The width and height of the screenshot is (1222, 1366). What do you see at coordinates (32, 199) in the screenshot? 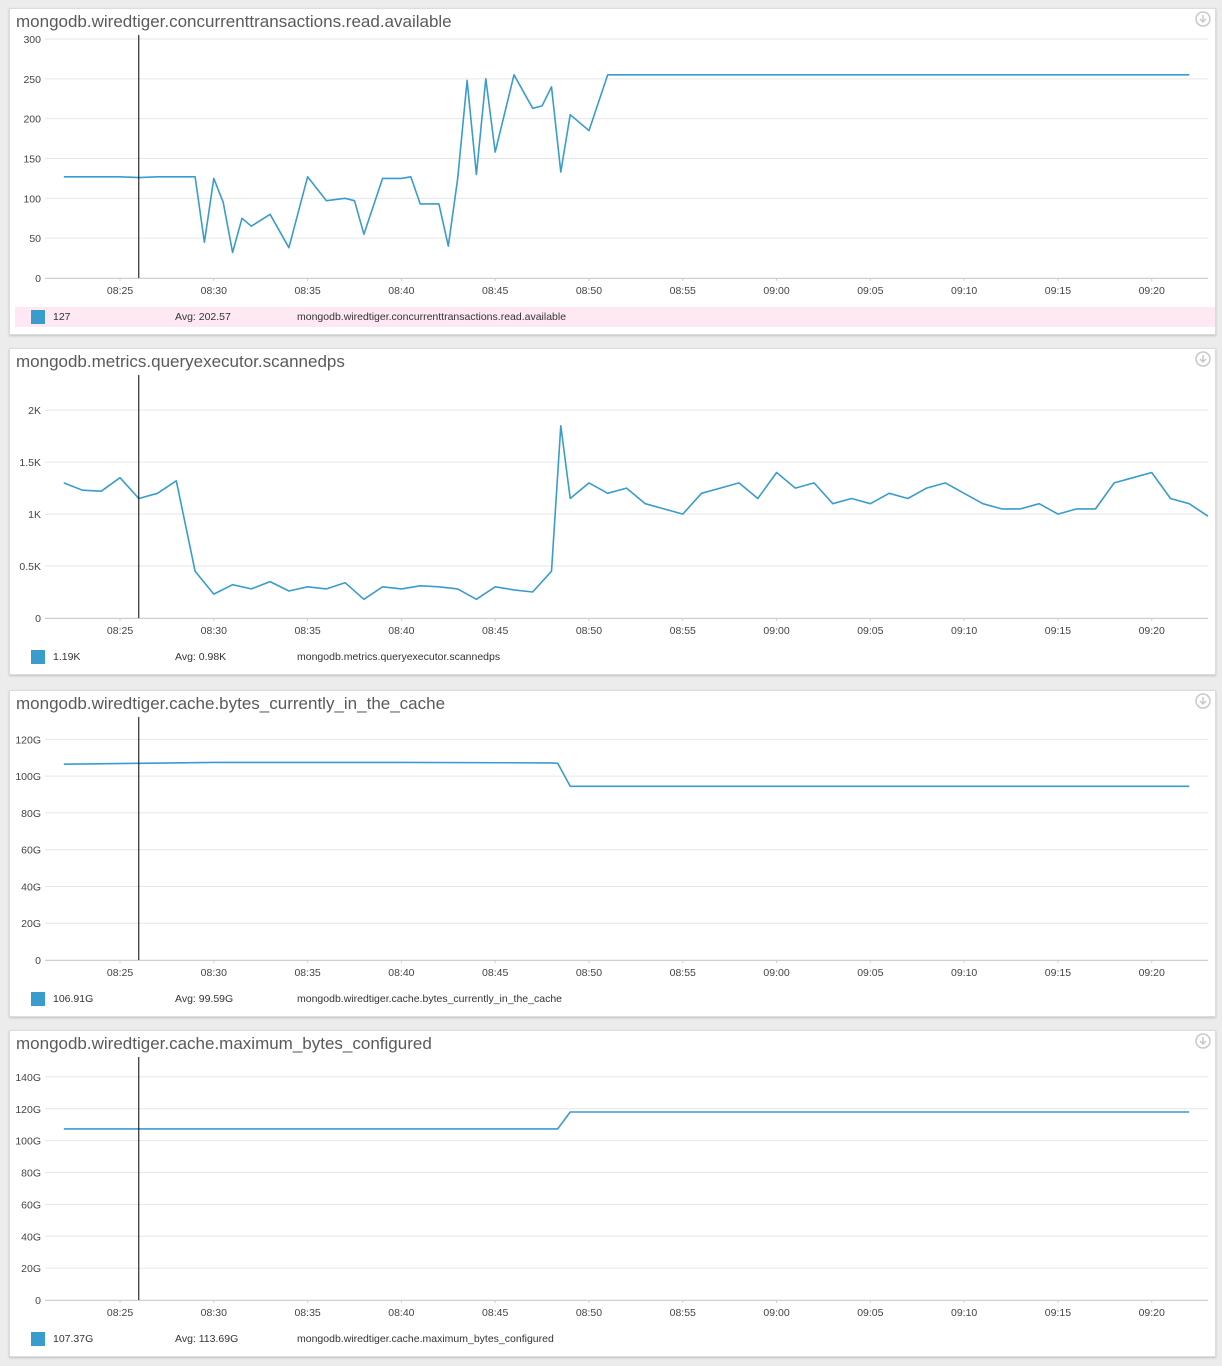
I see `y-tick-label: 100` at bounding box center [32, 199].